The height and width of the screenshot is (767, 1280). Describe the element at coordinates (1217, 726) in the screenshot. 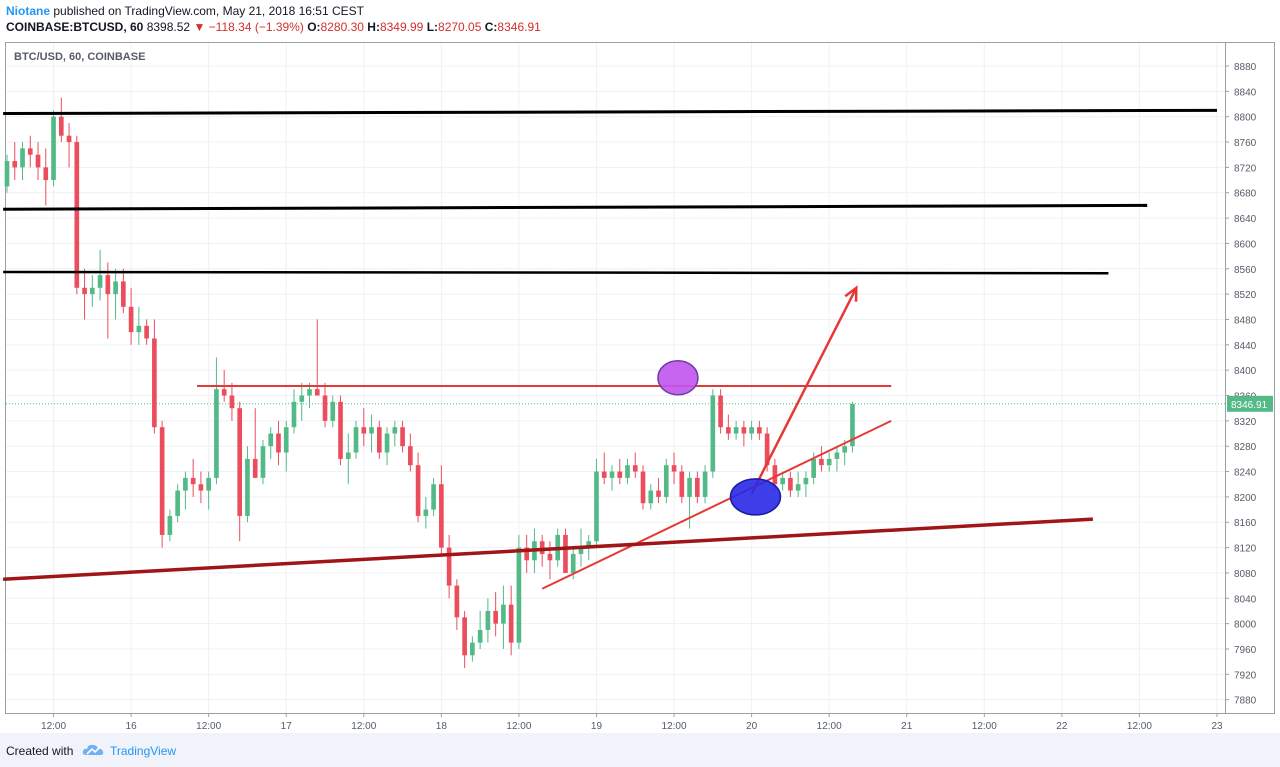

I see `x-tick-label: 23` at that location.